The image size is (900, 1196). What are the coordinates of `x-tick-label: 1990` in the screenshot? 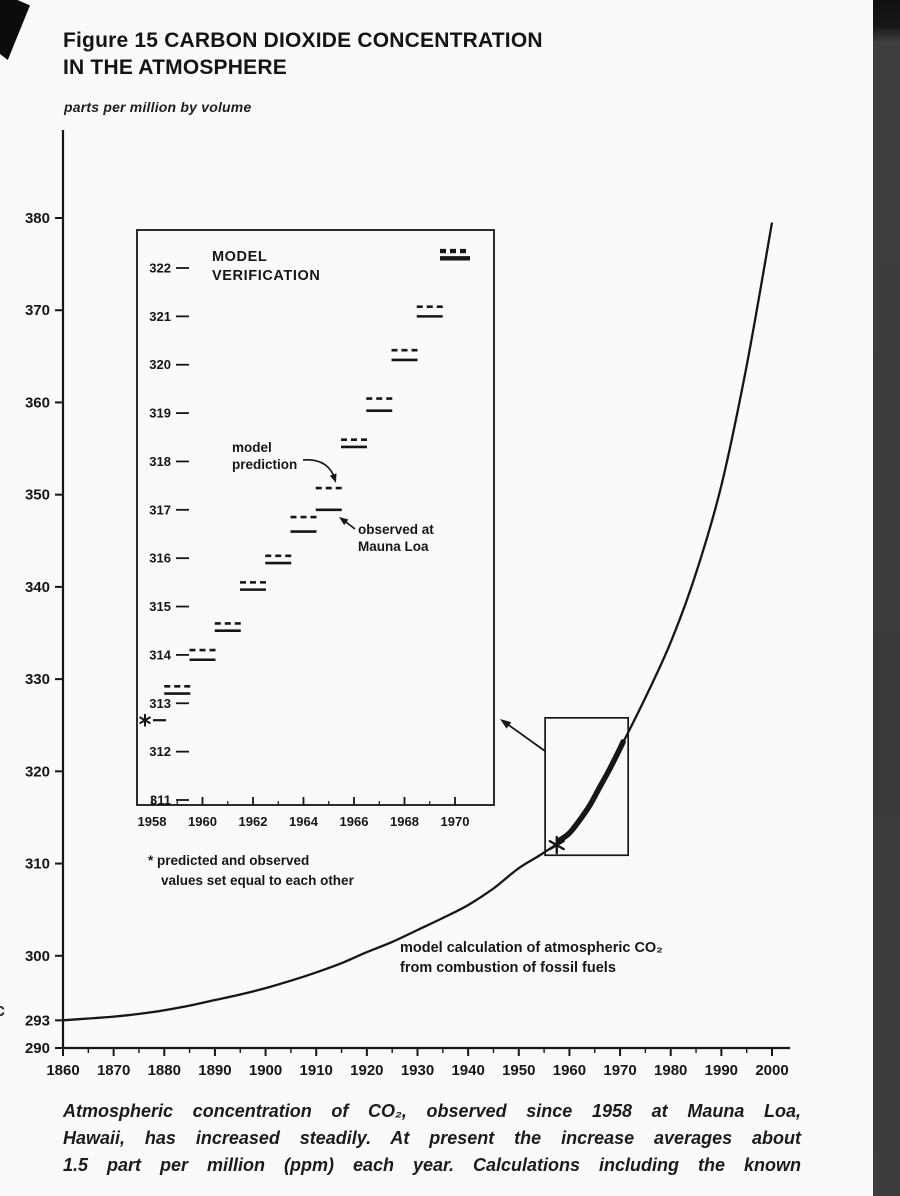 It's located at (721, 1070).